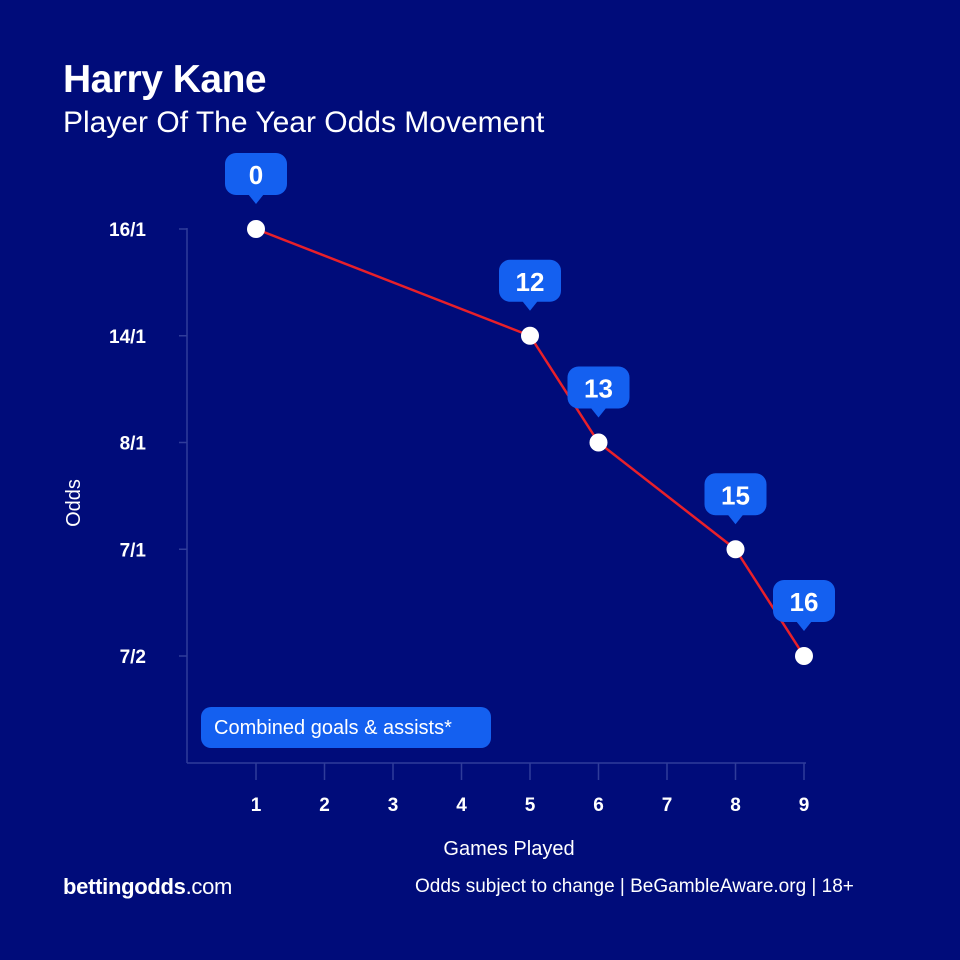 Image resolution: width=960 pixels, height=960 pixels. What do you see at coordinates (256, 805) in the screenshot?
I see `x-tick-label: 1` at bounding box center [256, 805].